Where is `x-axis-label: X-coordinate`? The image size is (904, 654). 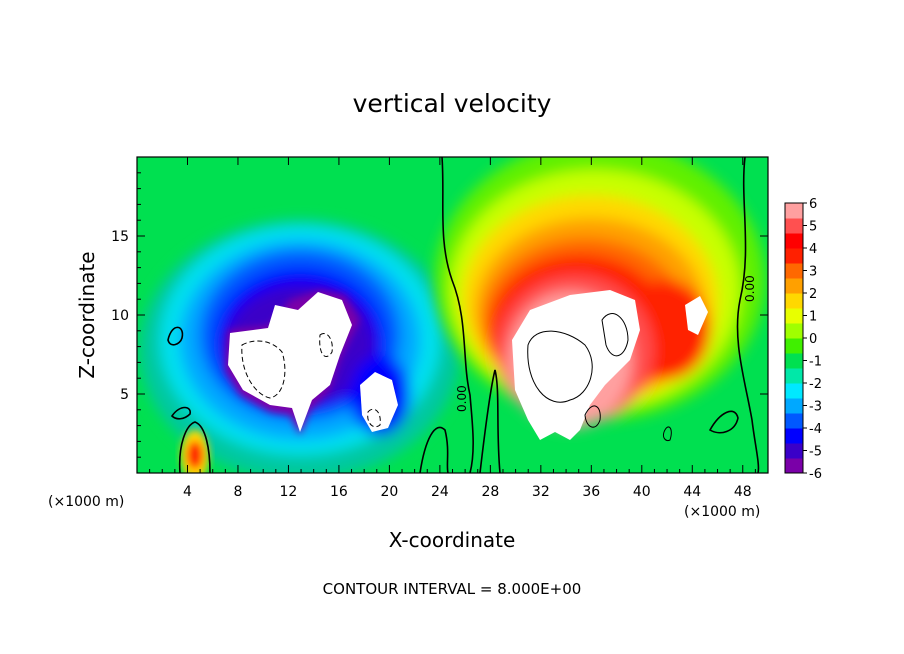 x-axis-label: X-coordinate is located at coordinates (452, 540).